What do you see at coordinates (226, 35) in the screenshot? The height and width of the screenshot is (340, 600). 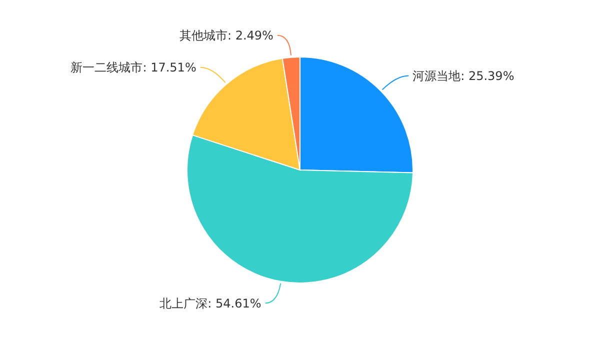 I see `slice-label: 其他城市: 2.49%` at bounding box center [226, 35].